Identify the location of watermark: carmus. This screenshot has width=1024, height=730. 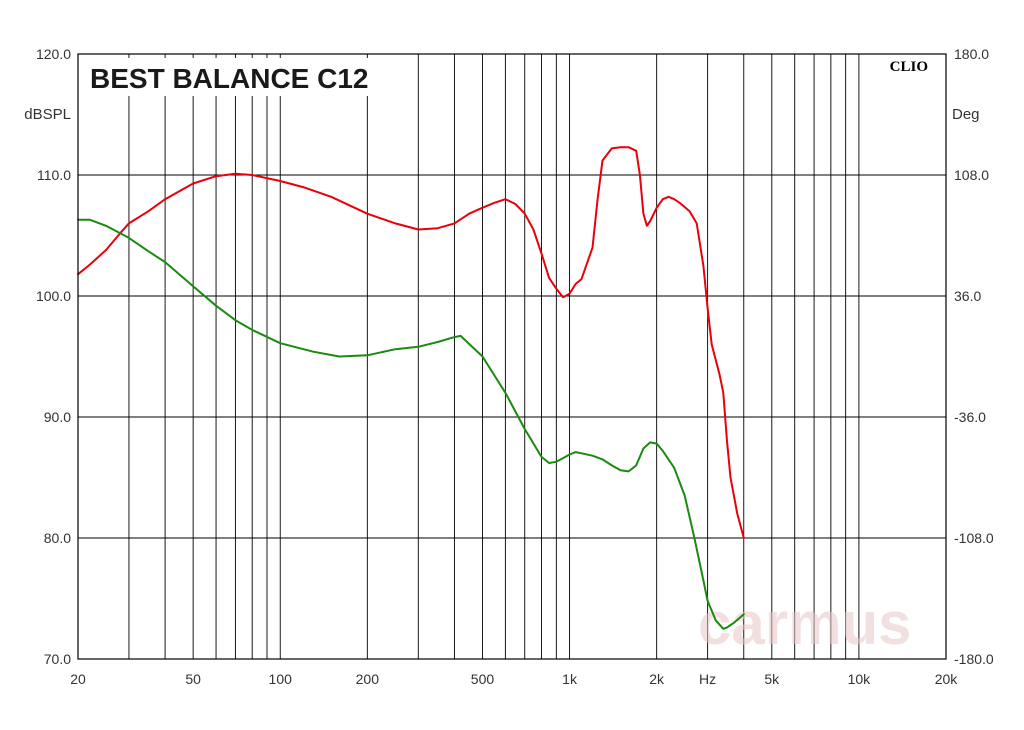
(804, 623).